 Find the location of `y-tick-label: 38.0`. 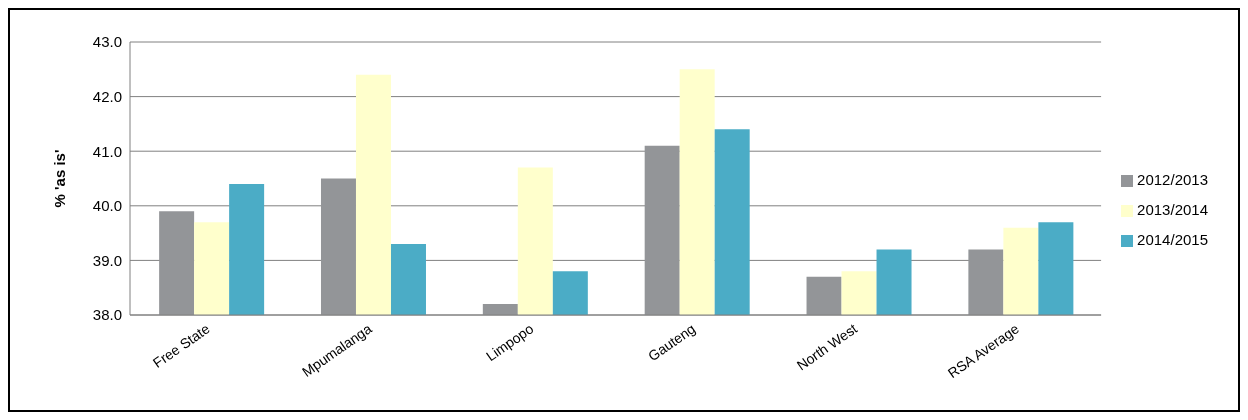

y-tick-label: 38.0 is located at coordinates (107, 315).